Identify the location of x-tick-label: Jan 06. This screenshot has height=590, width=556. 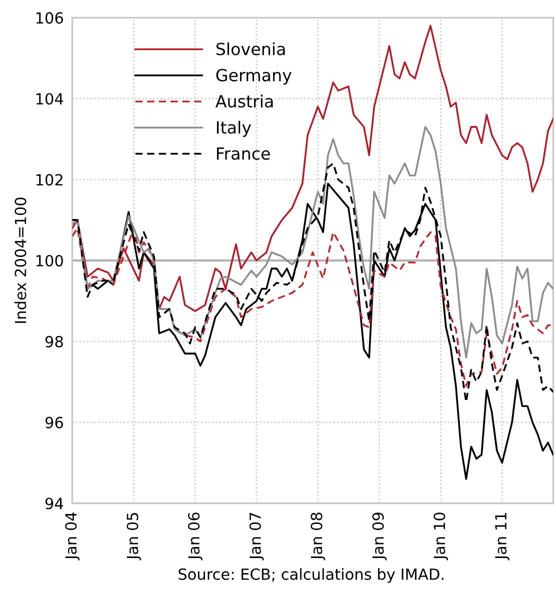
(195, 536).